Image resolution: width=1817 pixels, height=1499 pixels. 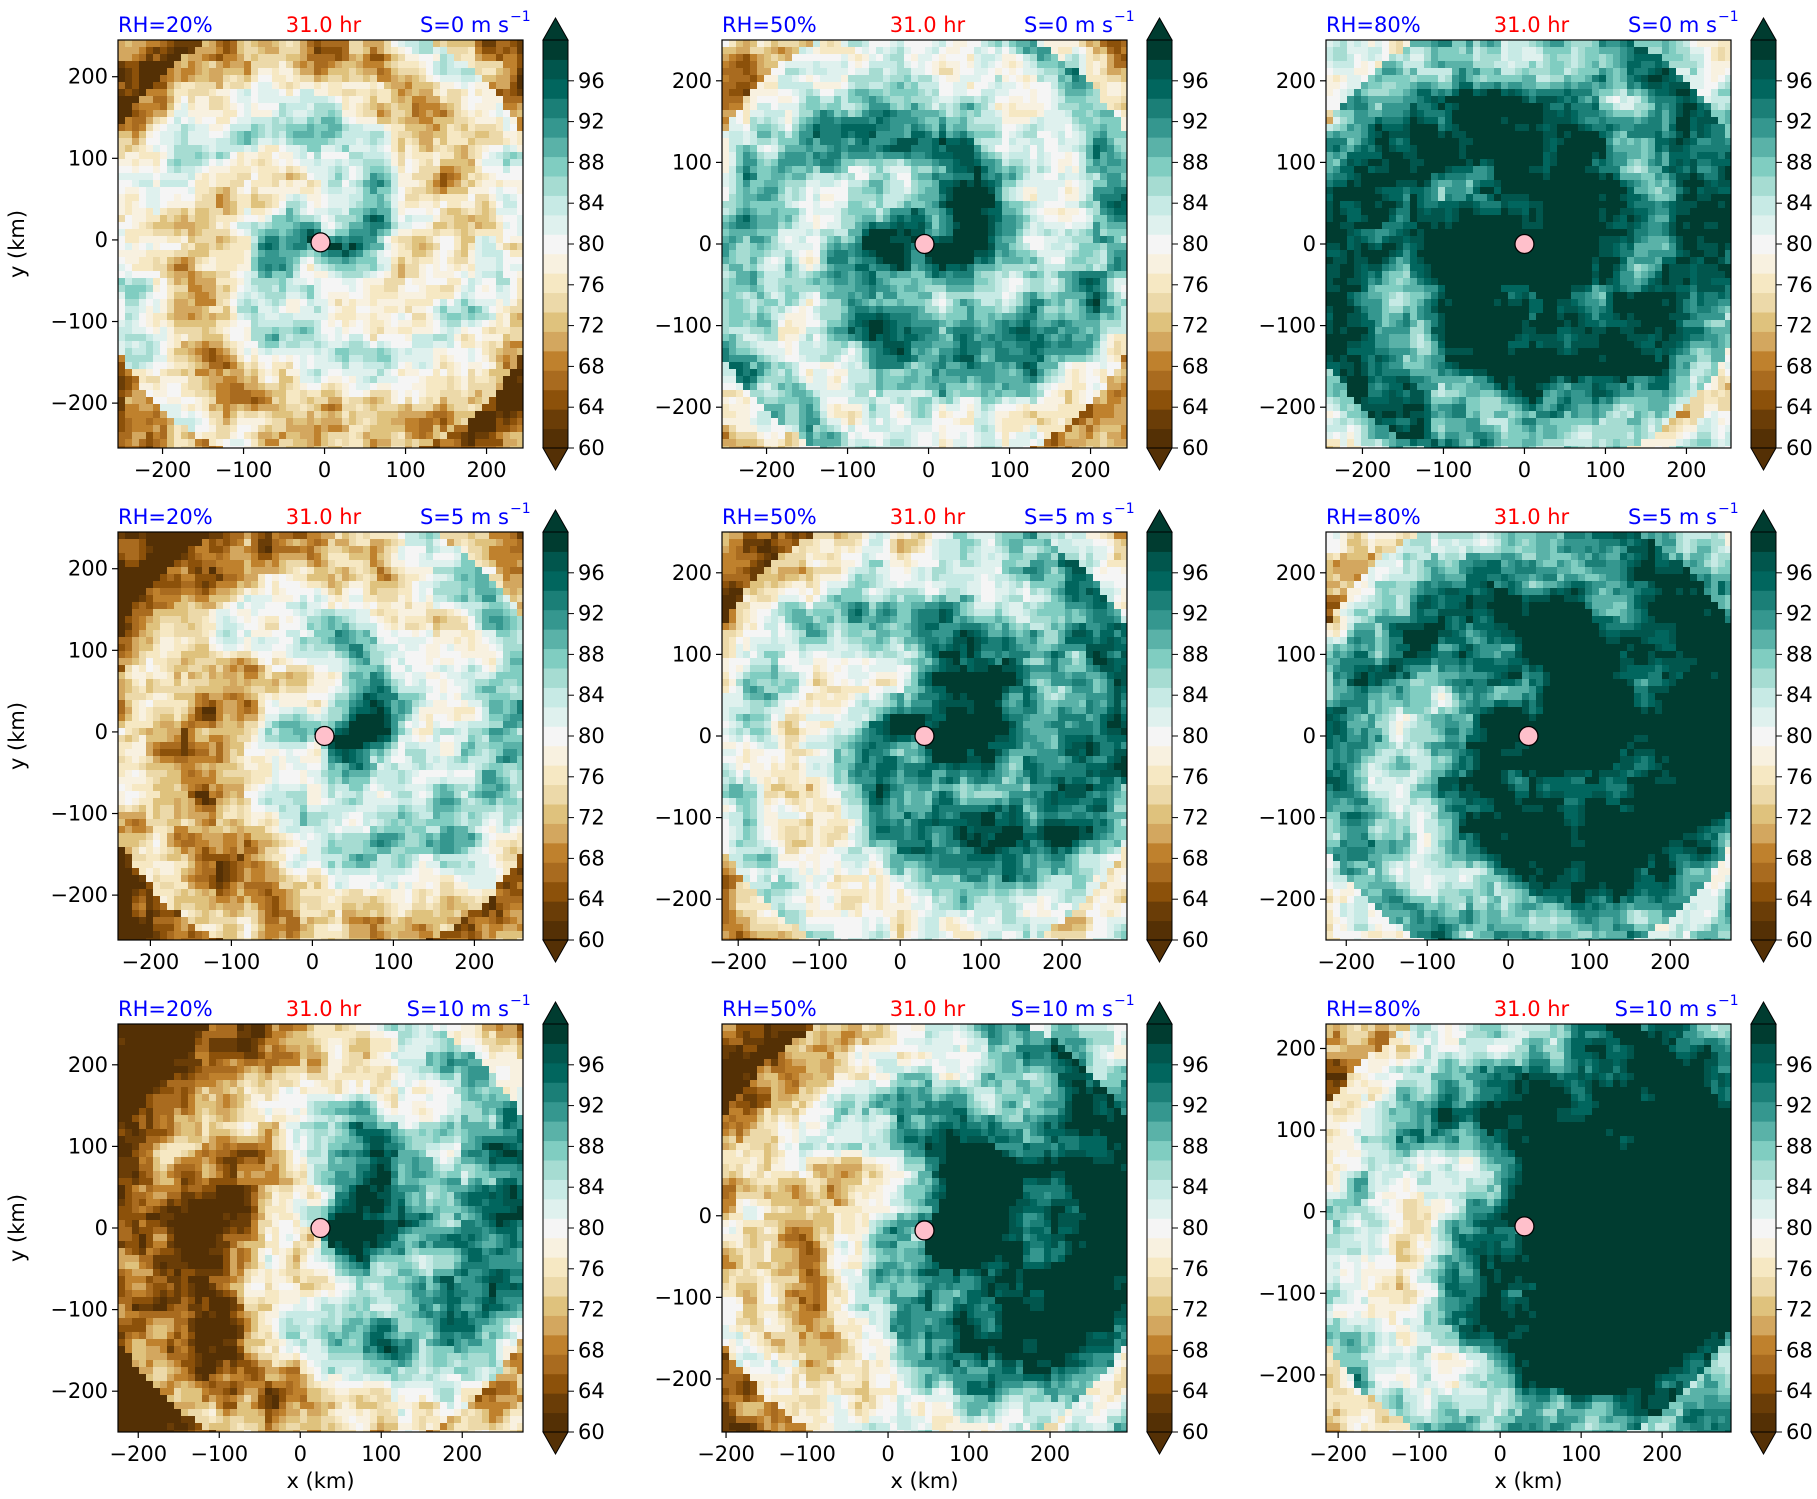 What do you see at coordinates (458, 1009) in the screenshot?
I see `shear-title: S=10 m s` at bounding box center [458, 1009].